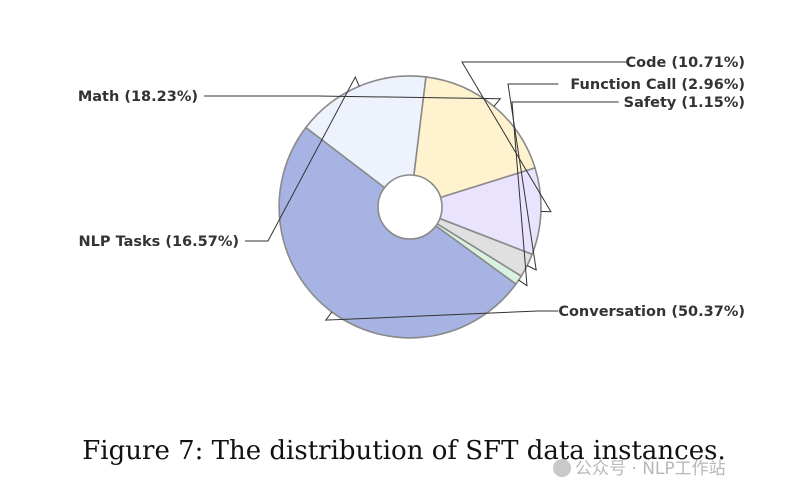 The height and width of the screenshot is (499, 808). What do you see at coordinates (410, 207) in the screenshot?
I see `donut-hole` at bounding box center [410, 207].